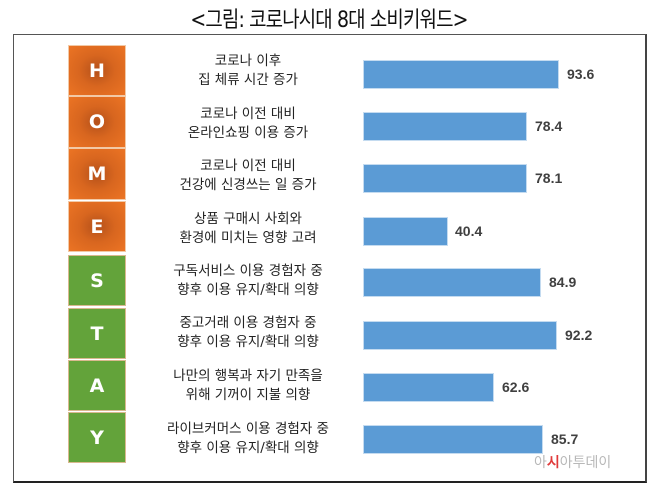 The width and height of the screenshot is (658, 494). Describe the element at coordinates (248, 376) in the screenshot. I see `label-line1: 나만의 행복과 자기 만족을` at that location.